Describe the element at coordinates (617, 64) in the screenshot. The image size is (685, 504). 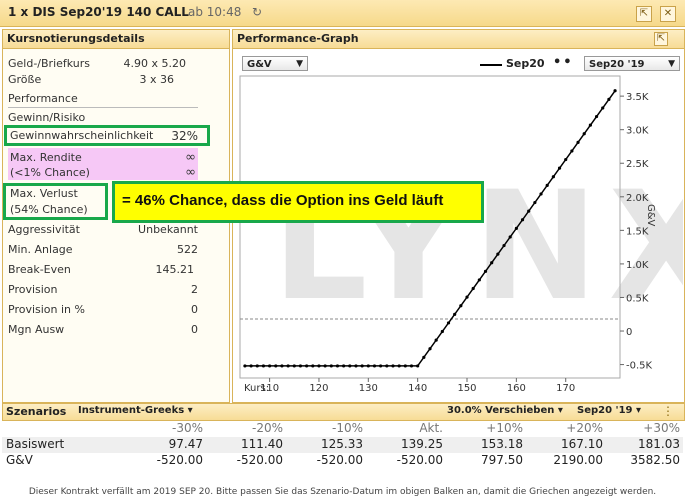
I see `expiry-select-value: Sep20 '19` at that location.